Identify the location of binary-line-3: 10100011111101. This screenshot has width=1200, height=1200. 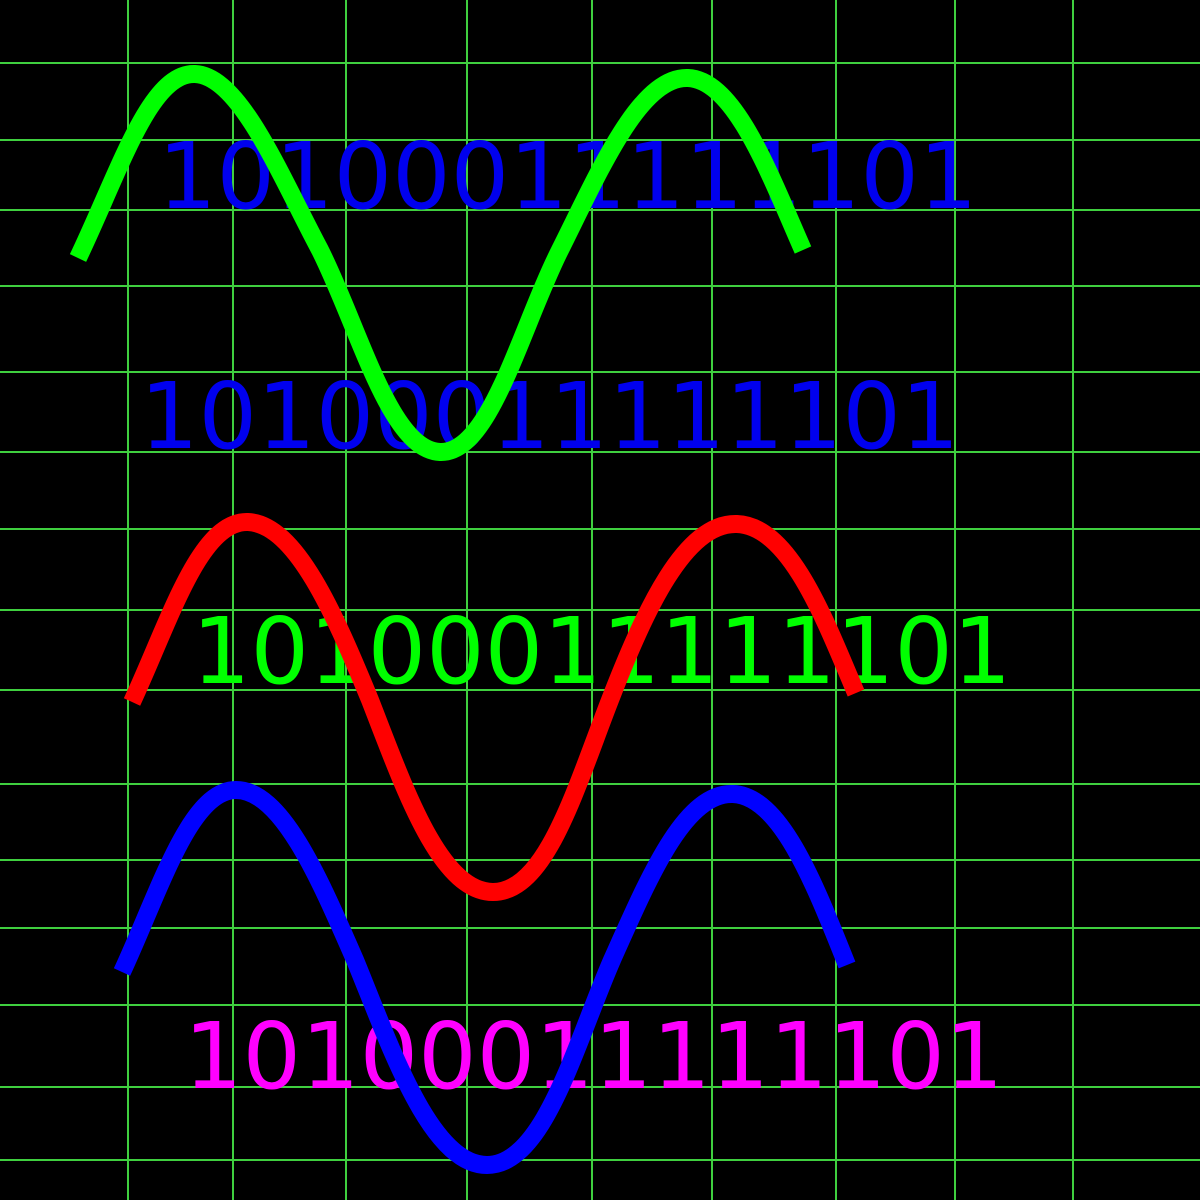
(601, 651).